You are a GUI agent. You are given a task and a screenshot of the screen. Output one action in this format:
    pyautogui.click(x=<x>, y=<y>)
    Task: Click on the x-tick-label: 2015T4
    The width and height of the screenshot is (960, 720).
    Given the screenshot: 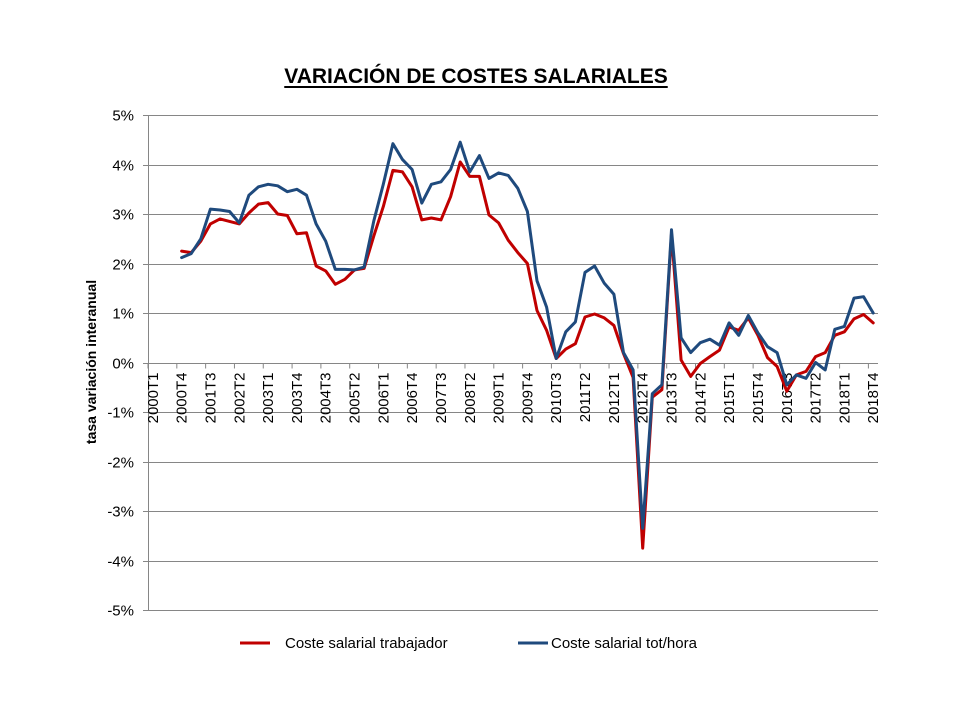 What is the action you would take?
    pyautogui.click(x=758, y=398)
    